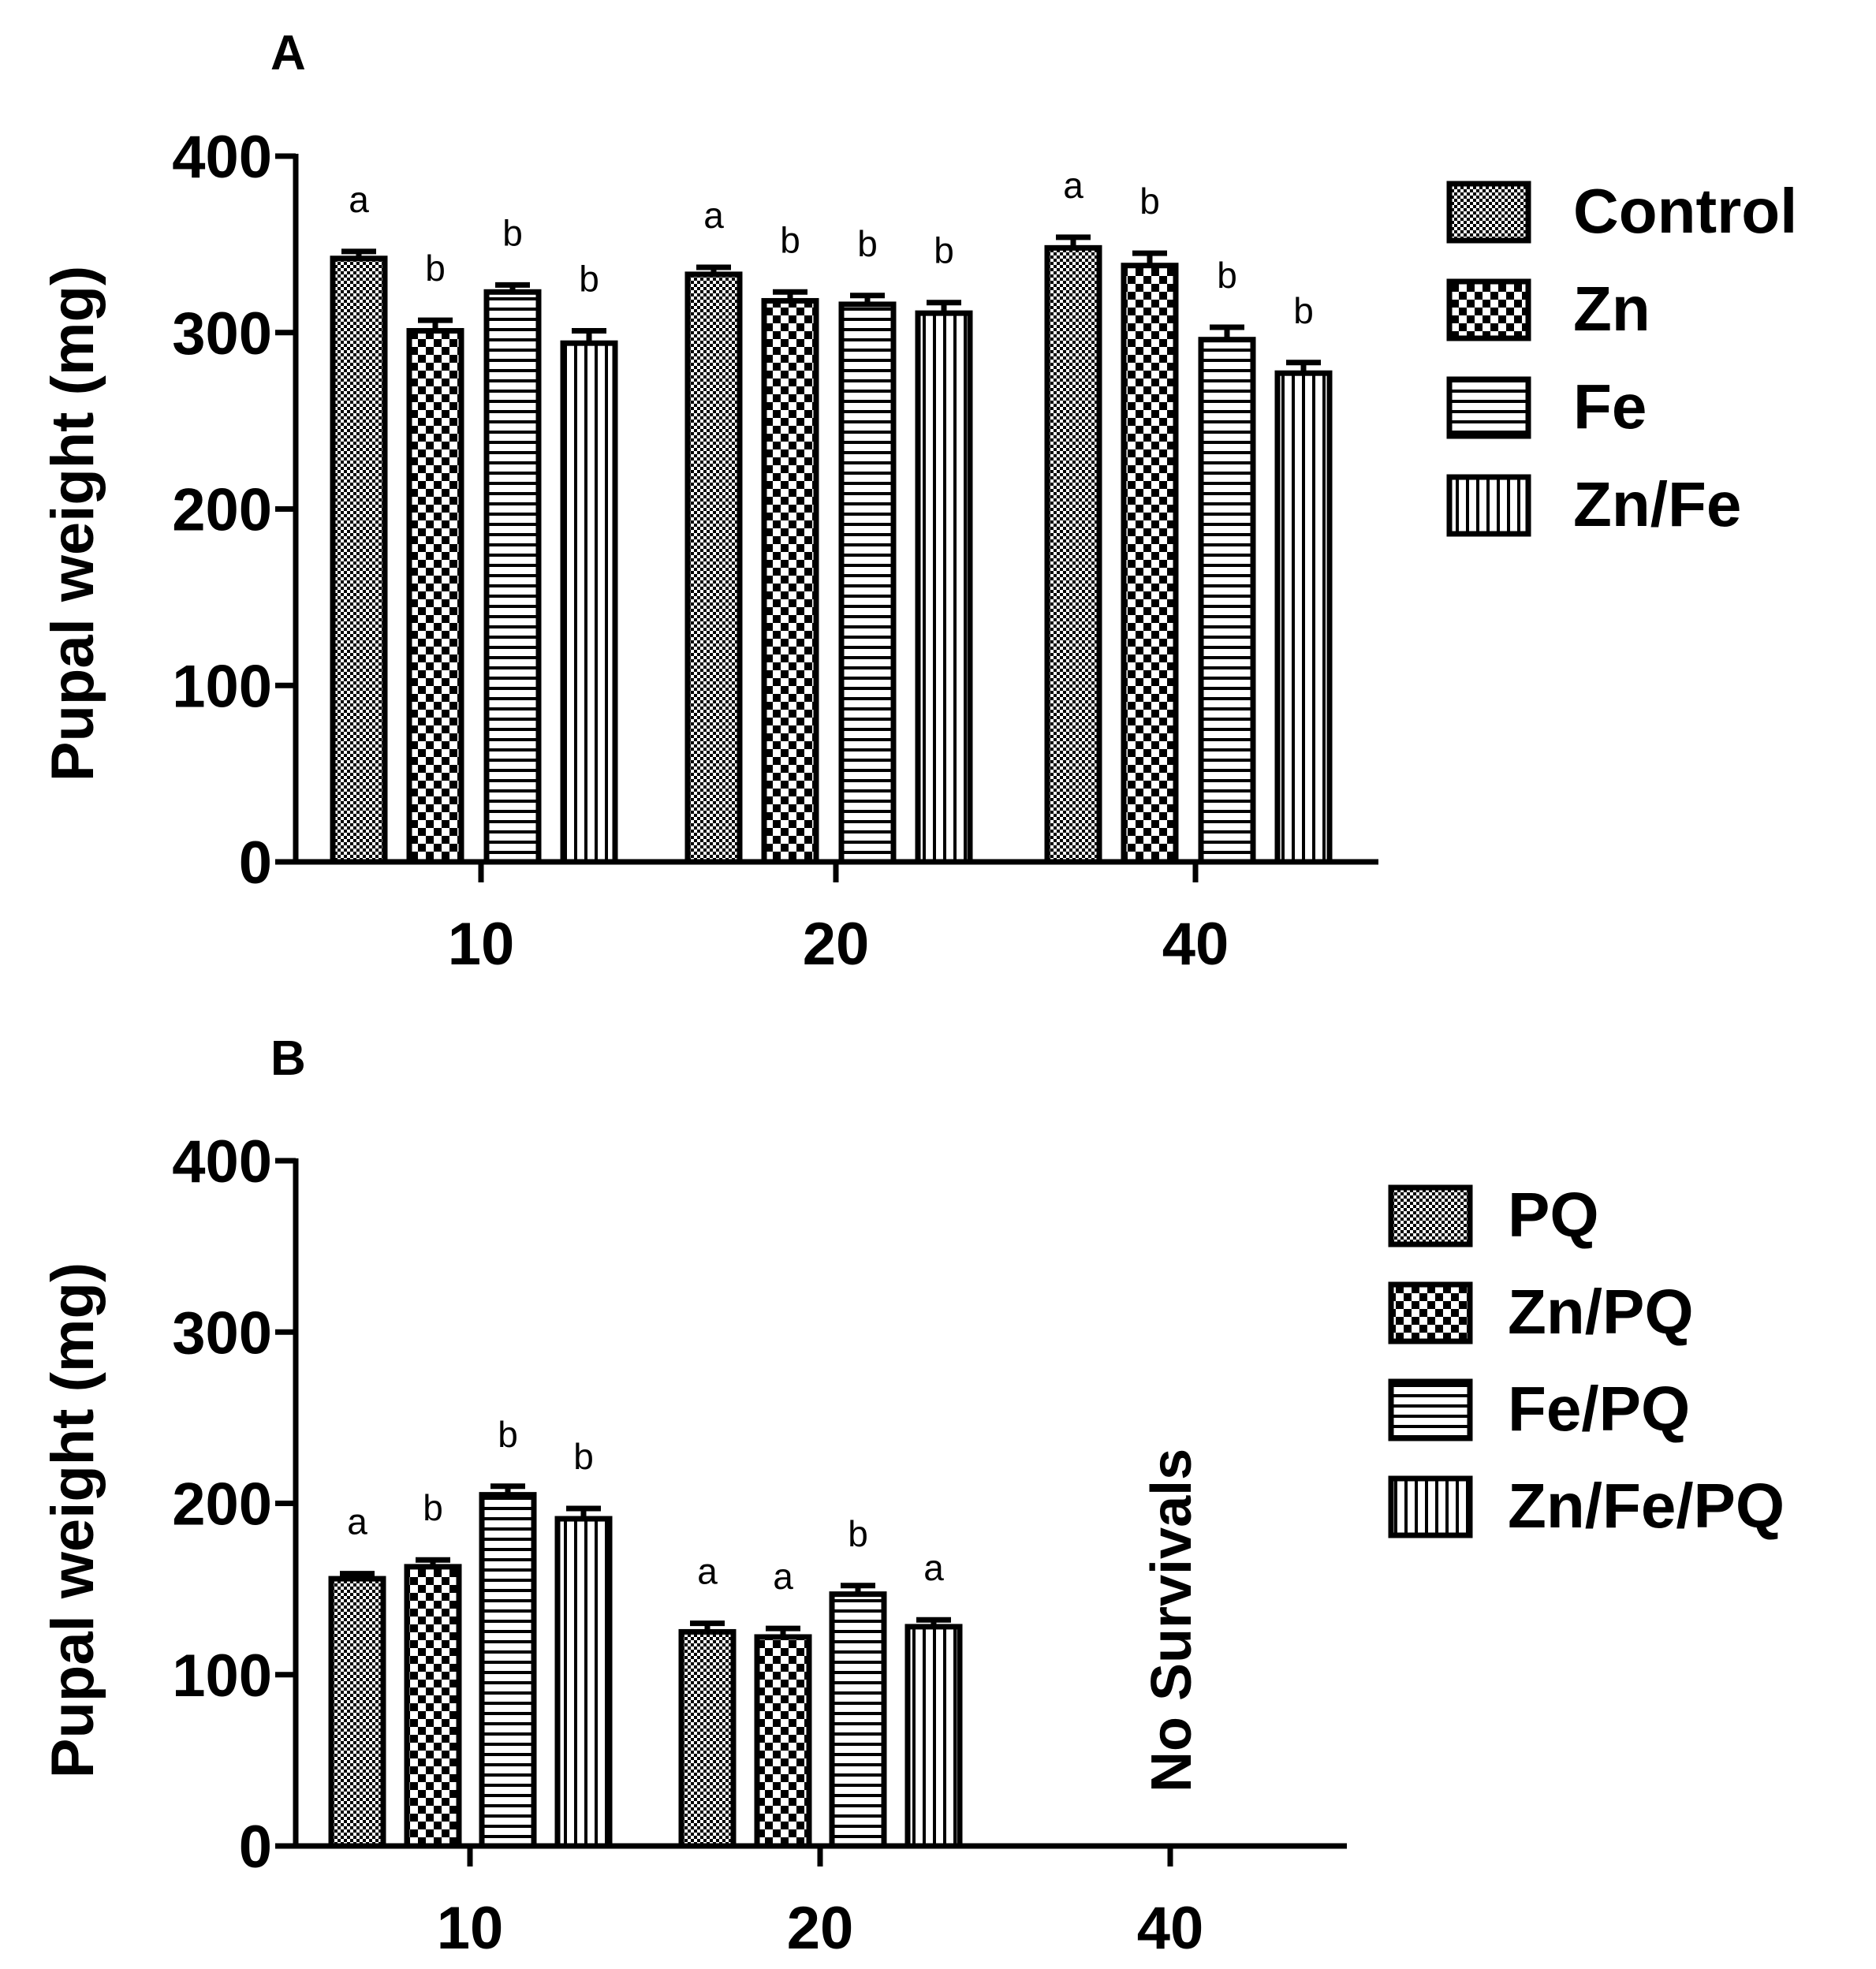  I want to click on legend-item: Zn, so click(1548, 309).